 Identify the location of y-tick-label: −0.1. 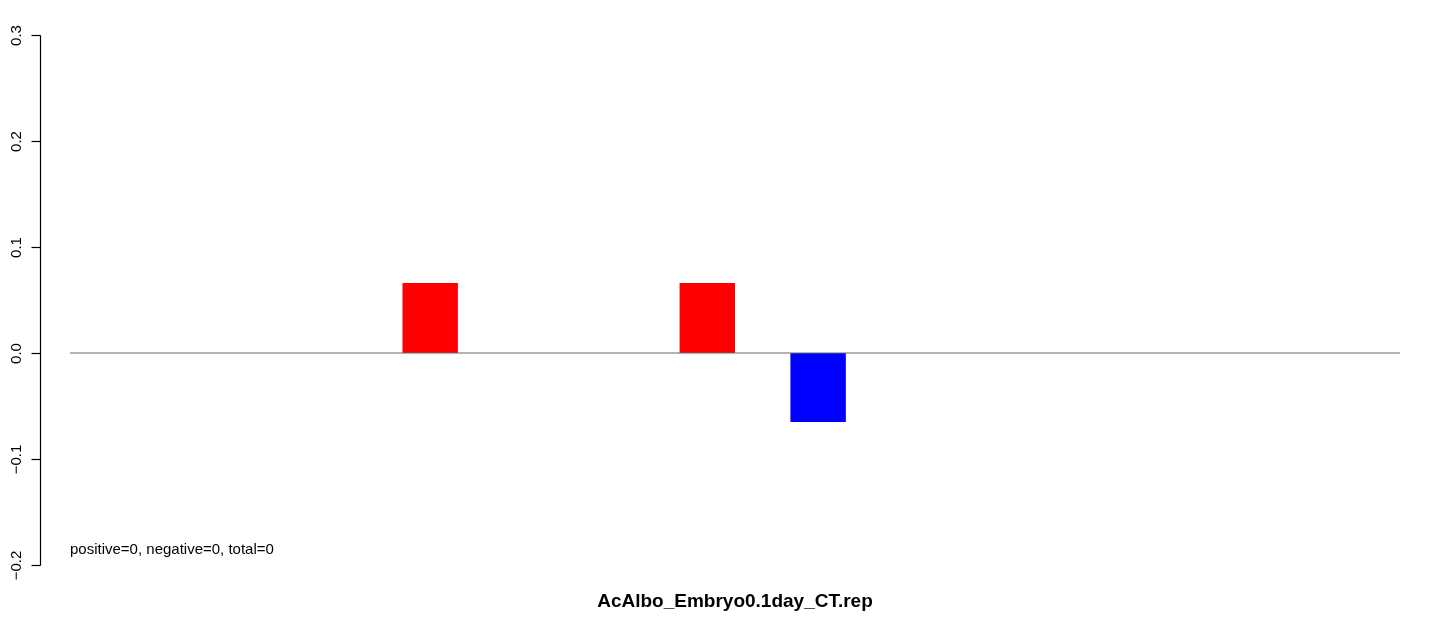
(15, 459).